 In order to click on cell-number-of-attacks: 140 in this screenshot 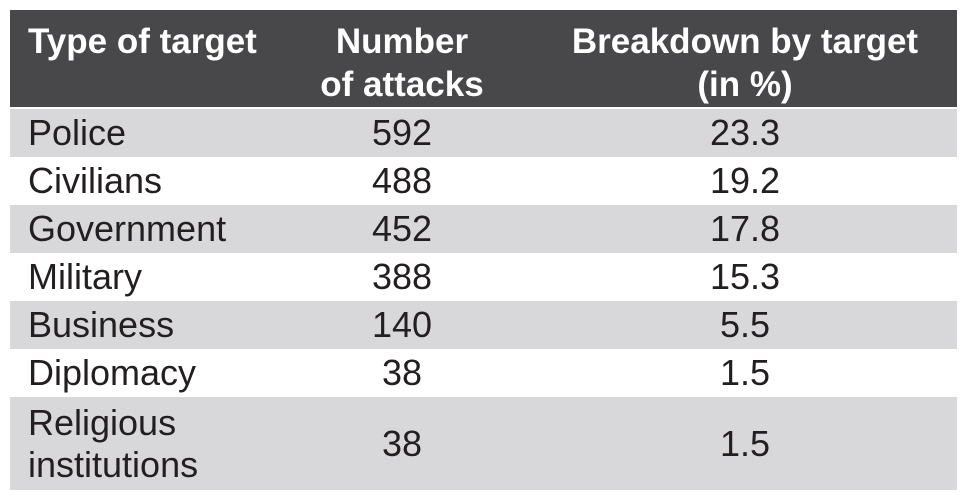, I will do `click(402, 324)`.